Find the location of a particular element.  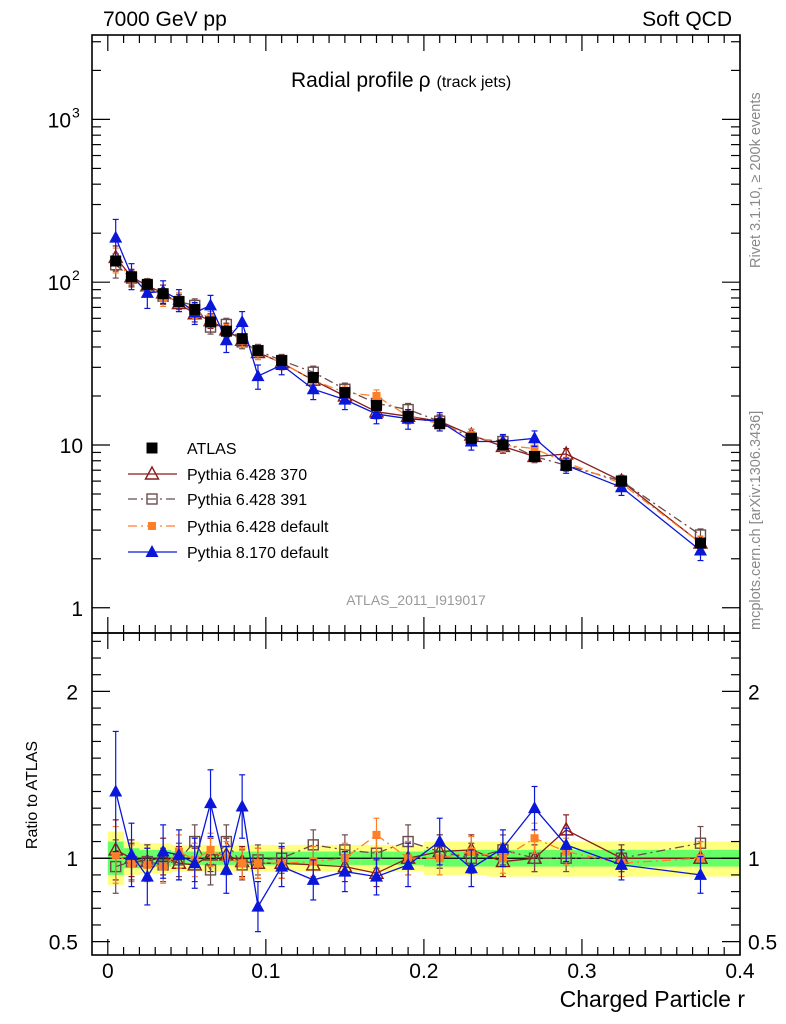

ratio-ytick-label-left: 2 is located at coordinates (72, 692).